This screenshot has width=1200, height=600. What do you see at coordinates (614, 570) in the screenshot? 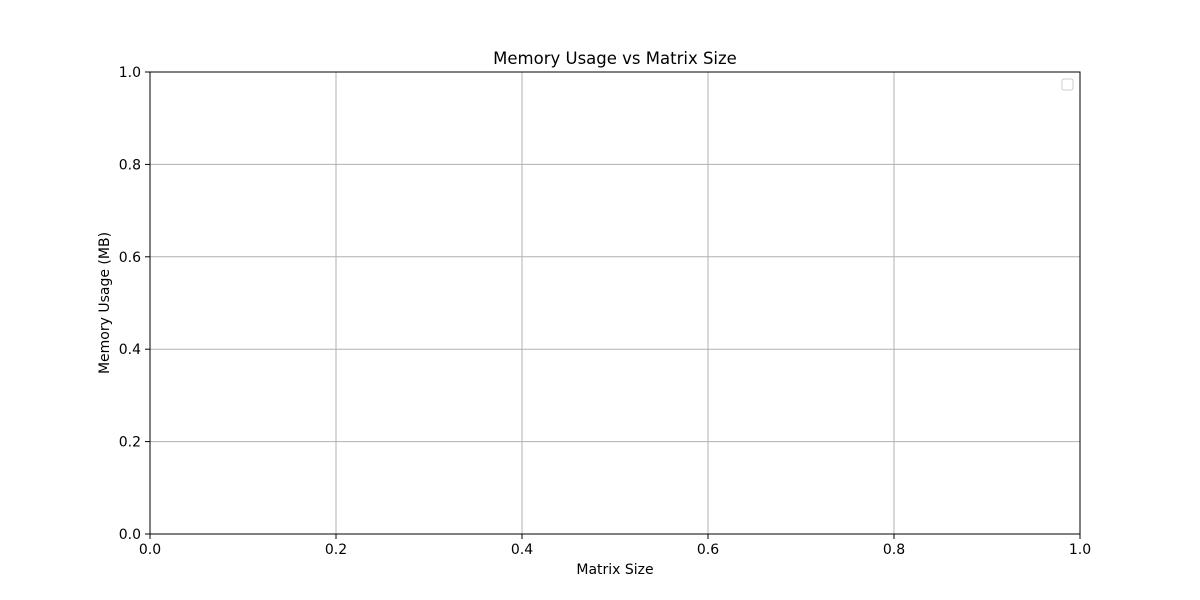
I see `x-axis-label: Matrix Size` at bounding box center [614, 570].